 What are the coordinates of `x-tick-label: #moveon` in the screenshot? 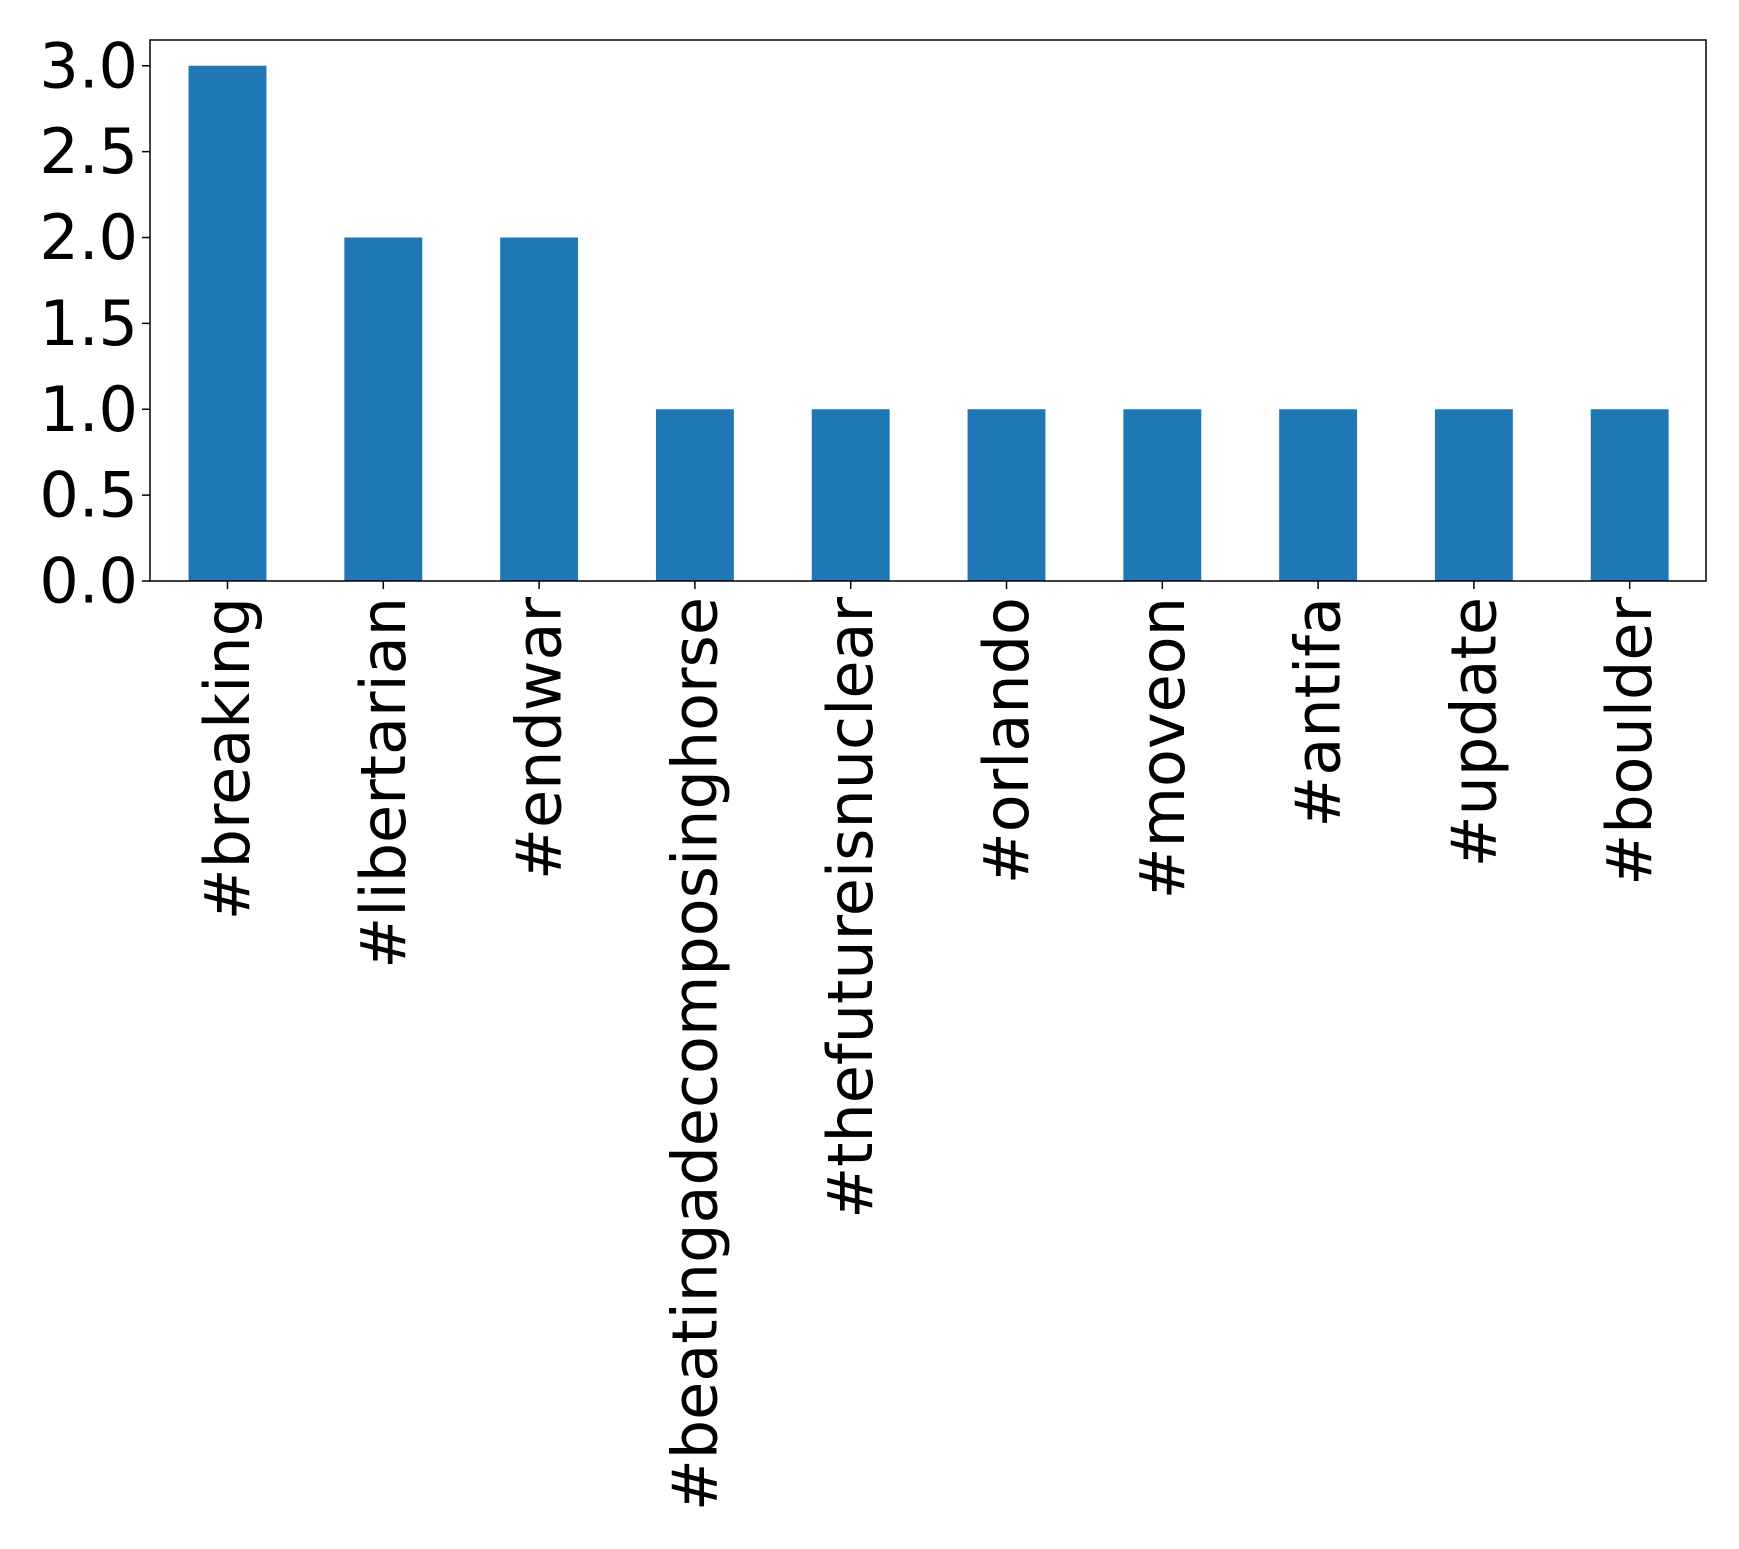 It's located at (1162, 748).